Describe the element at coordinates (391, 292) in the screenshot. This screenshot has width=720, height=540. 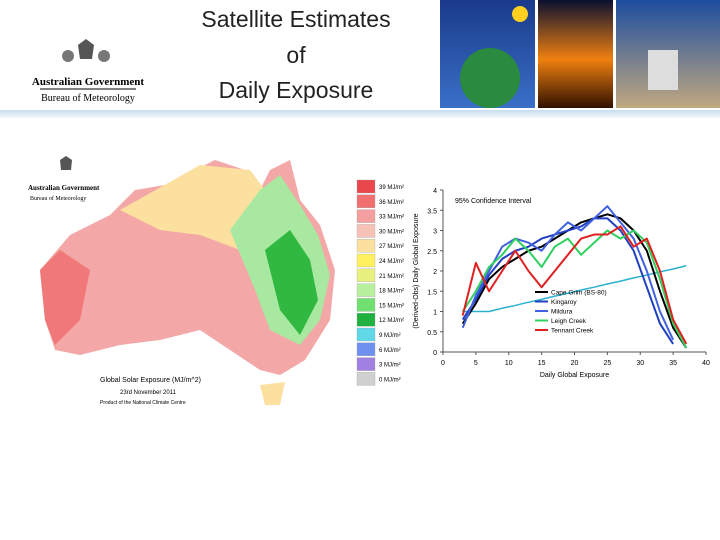
I see `legend-label: 18 MJ/m²` at that location.